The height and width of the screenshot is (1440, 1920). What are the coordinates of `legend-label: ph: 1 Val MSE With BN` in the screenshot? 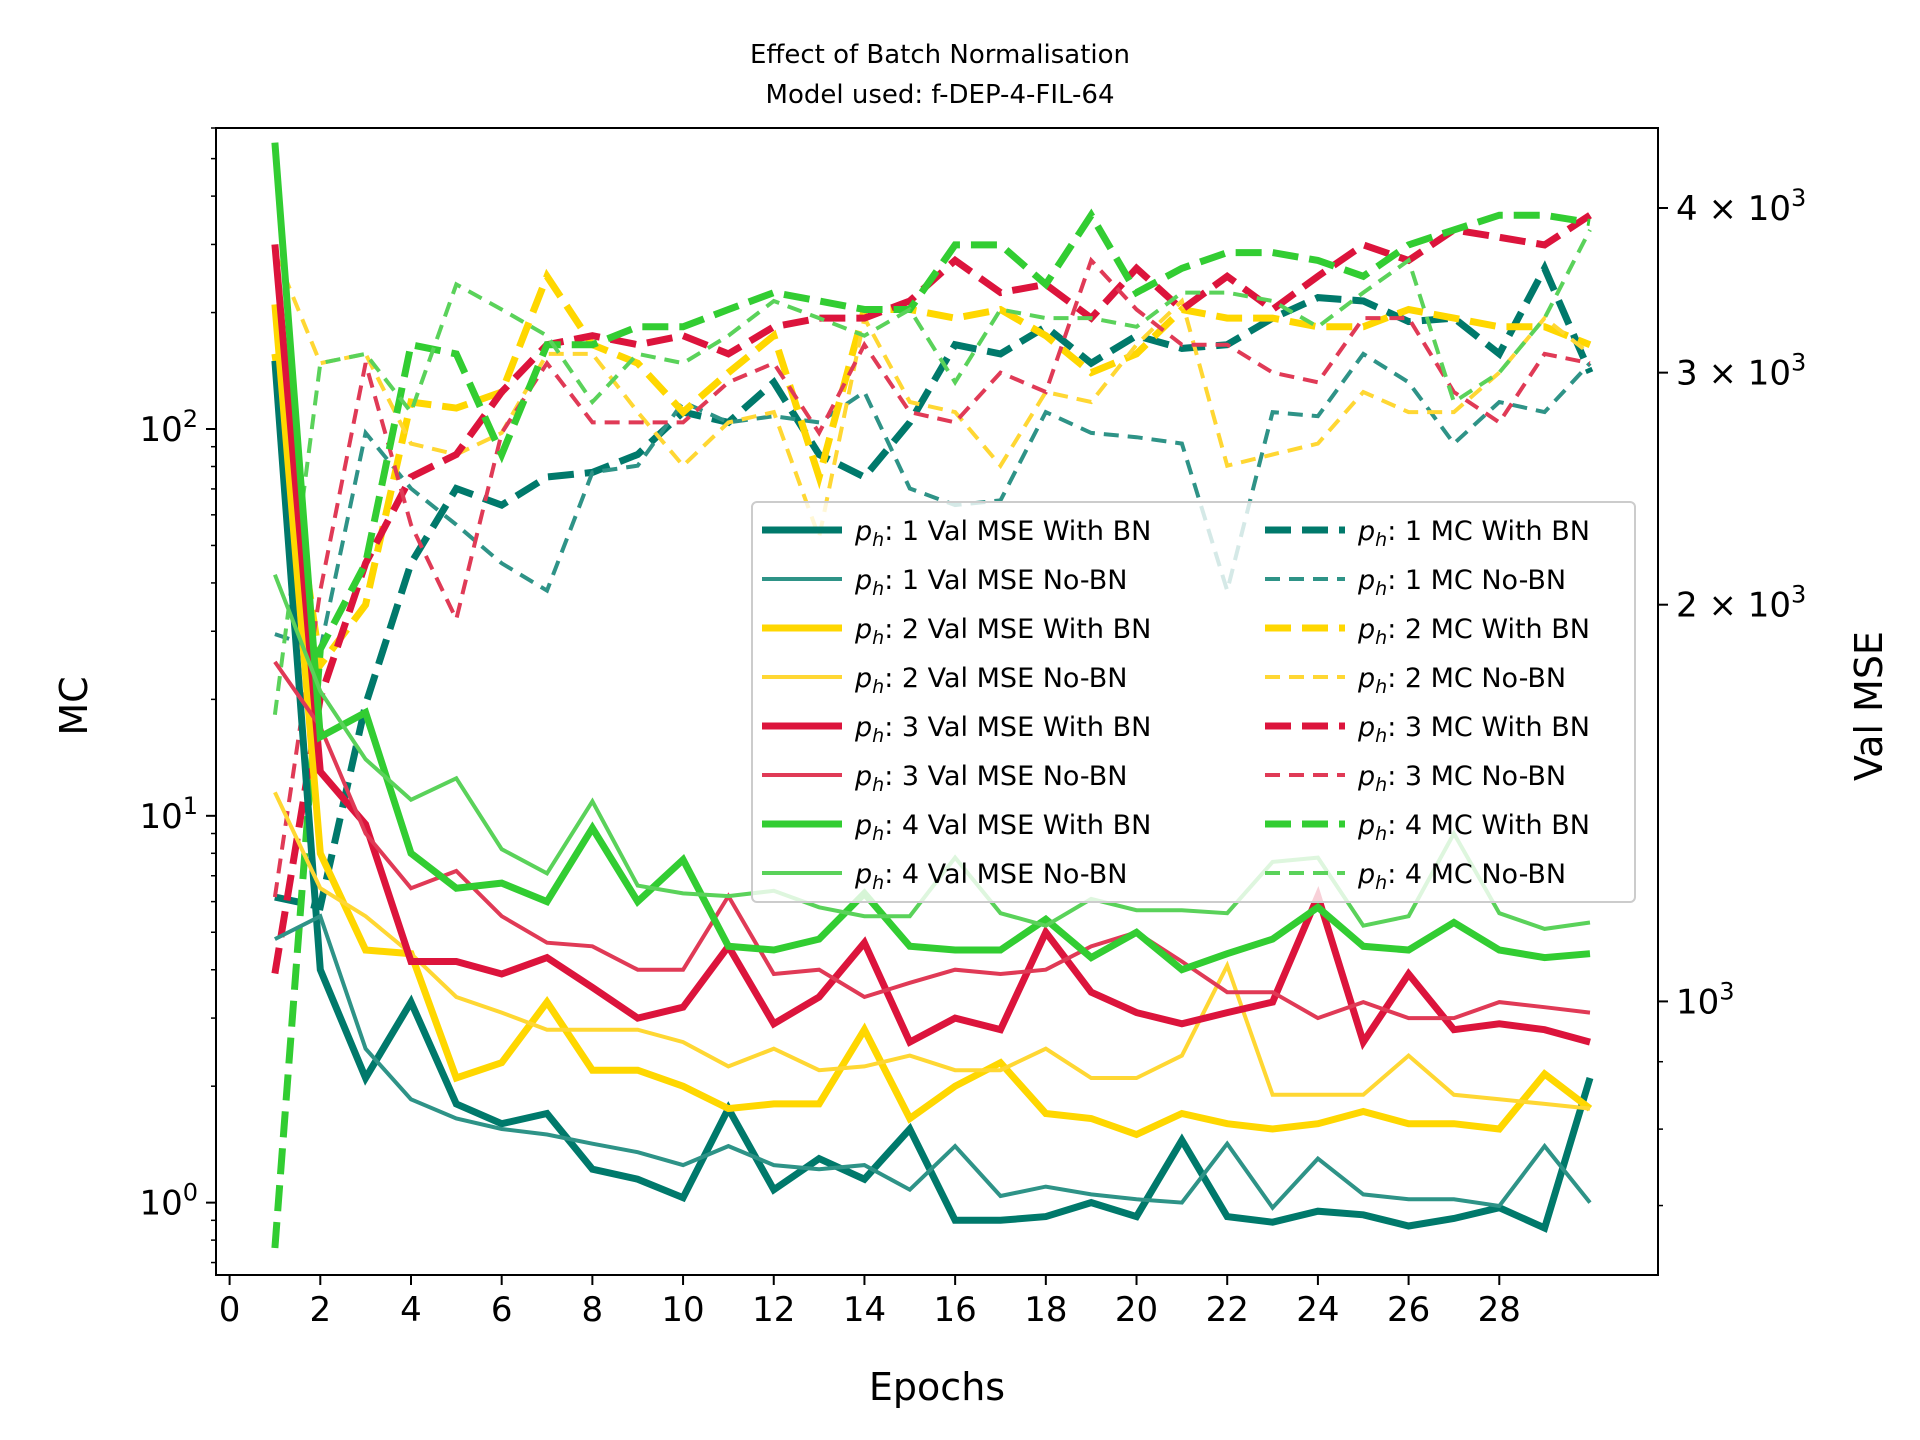 It's located at (1002, 533).